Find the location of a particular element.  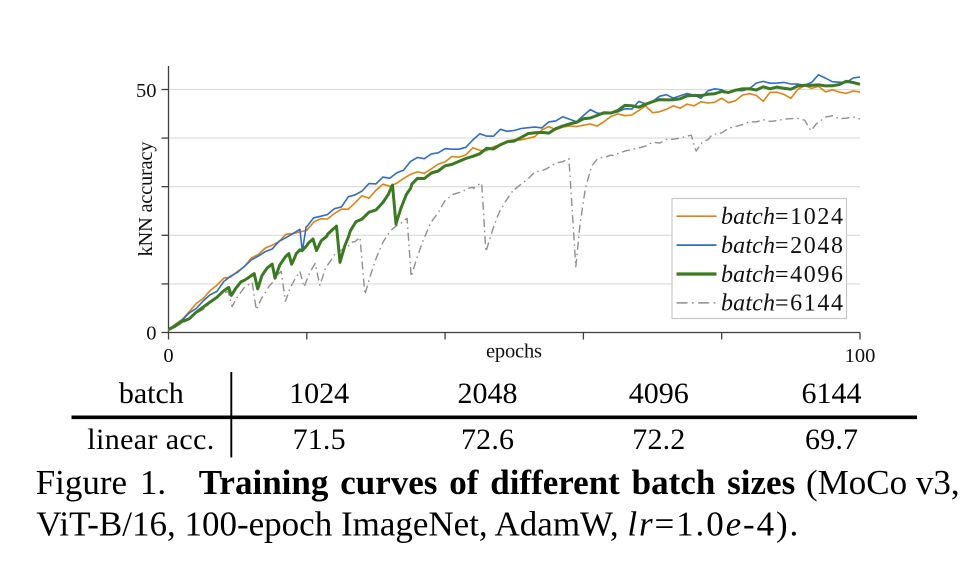

svg-text: kNN accuracy is located at coordinates (146, 199).